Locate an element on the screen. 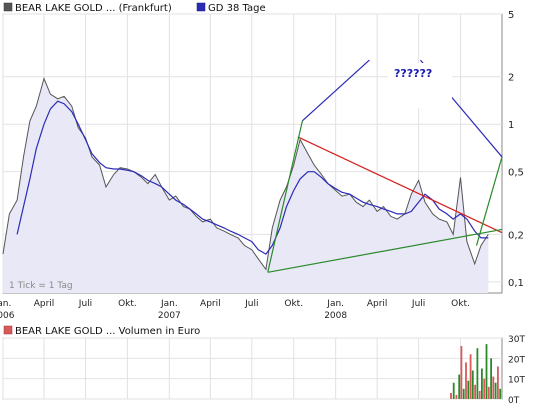 The image size is (545, 407). volume-y-tick-label: 10T is located at coordinates (516, 381).